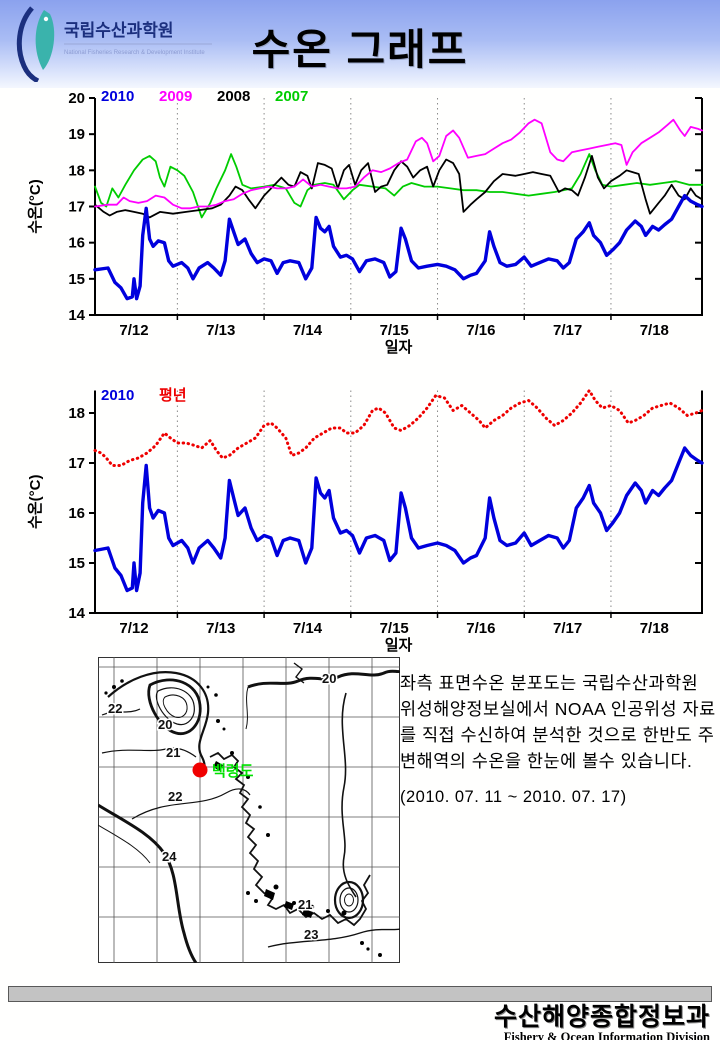  I want to click on map-islands, so click(243, 818).